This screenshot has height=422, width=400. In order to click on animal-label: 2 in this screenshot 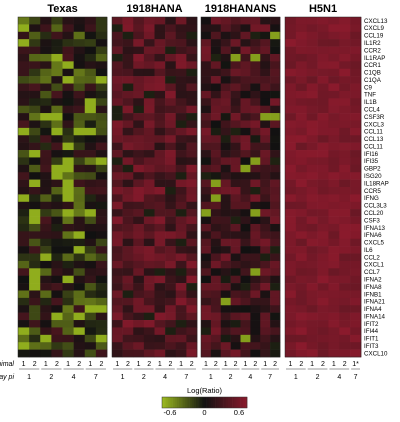, I will do `click(149, 364)`.